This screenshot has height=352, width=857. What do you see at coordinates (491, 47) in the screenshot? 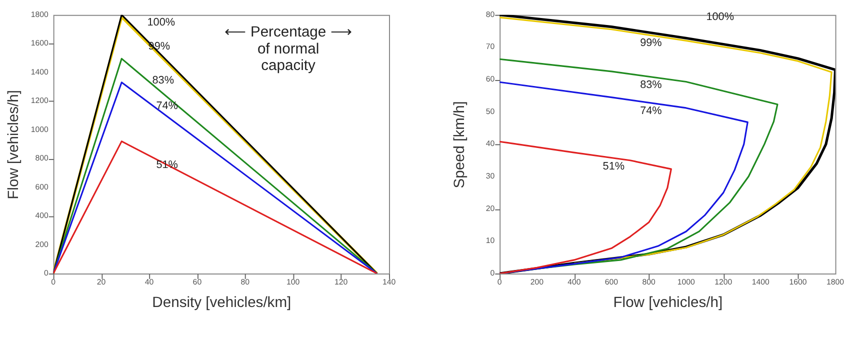
I see `y-tick-label: 70` at bounding box center [491, 47].